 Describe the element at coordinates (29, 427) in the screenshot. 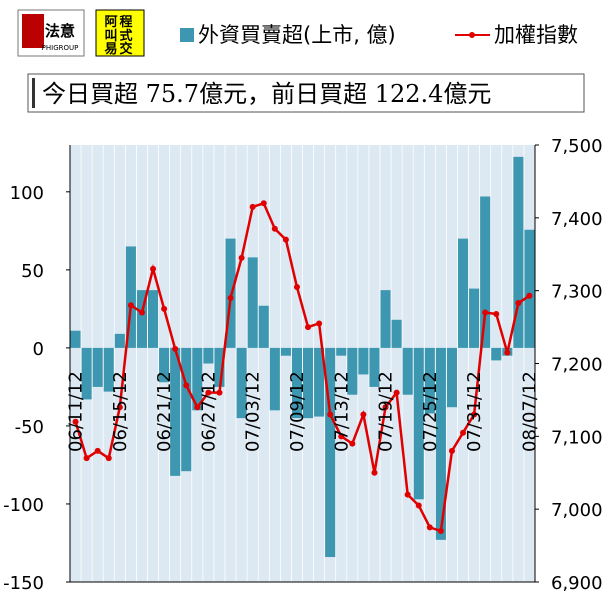

I see `y-tick-label: -50` at that location.